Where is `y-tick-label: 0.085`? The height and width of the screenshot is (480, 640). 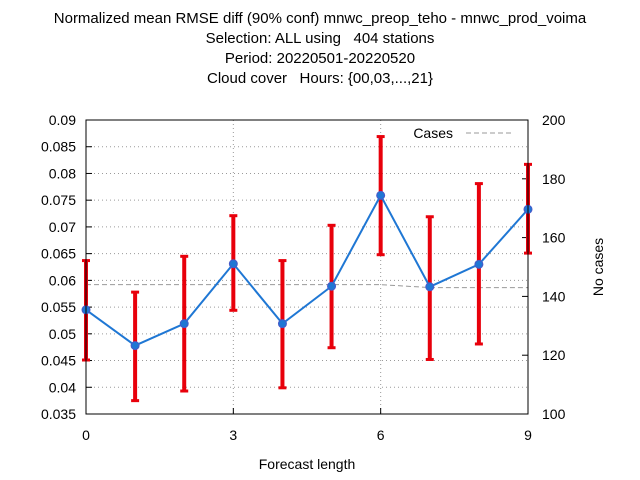
y-tick-label: 0.085 is located at coordinates (58, 147).